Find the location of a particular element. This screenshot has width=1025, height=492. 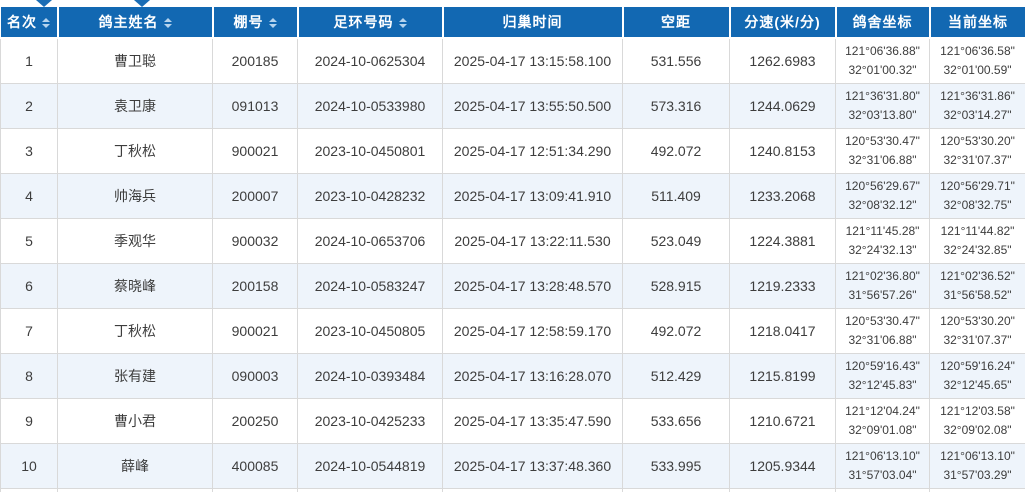

cell-distance: 533.995 is located at coordinates (676, 466).